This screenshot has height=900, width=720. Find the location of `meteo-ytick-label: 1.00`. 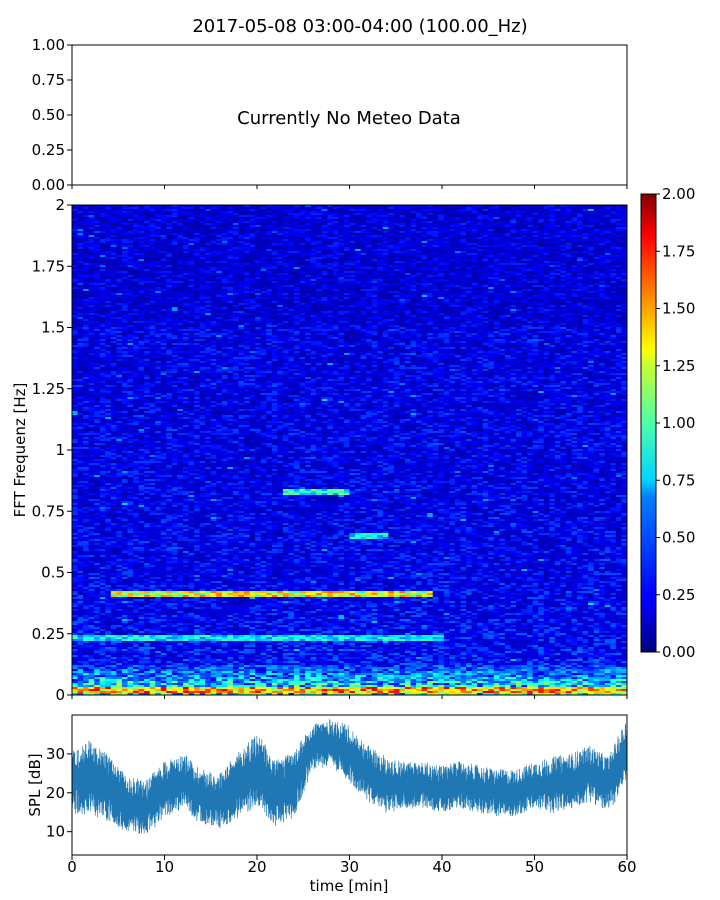

meteo-ytick-label: 1.00 is located at coordinates (48, 45).